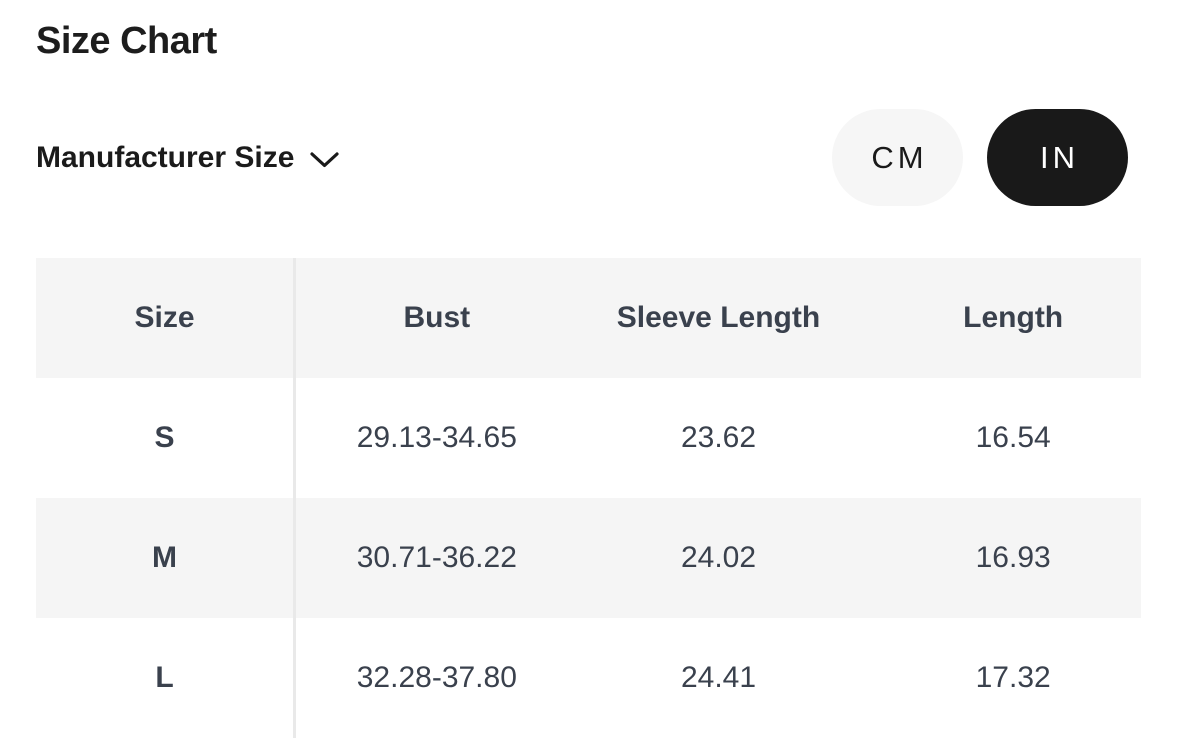 The width and height of the screenshot is (1179, 745). Describe the element at coordinates (718, 678) in the screenshot. I see `sleeve-length-cell: 24.41` at that location.